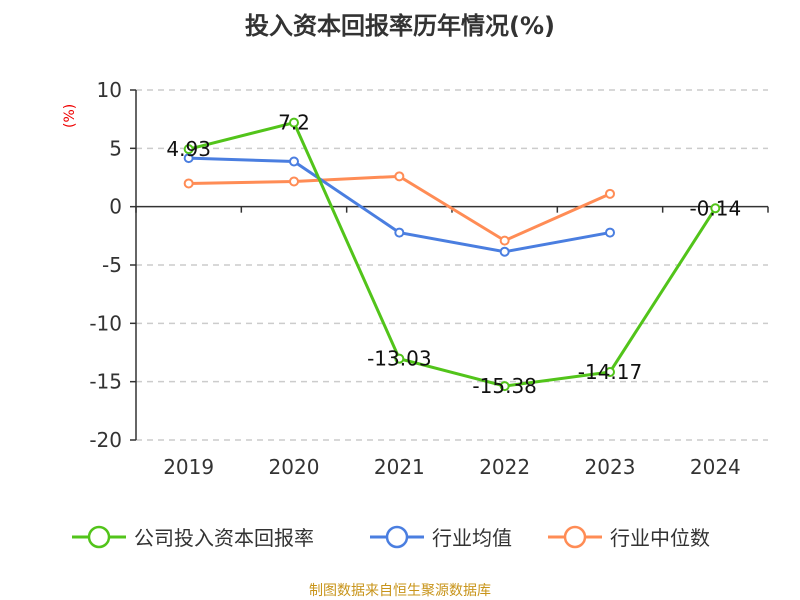 Image resolution: width=800 pixels, height=600 pixels. I want to click on data-label: 4.93, so click(188, 149).